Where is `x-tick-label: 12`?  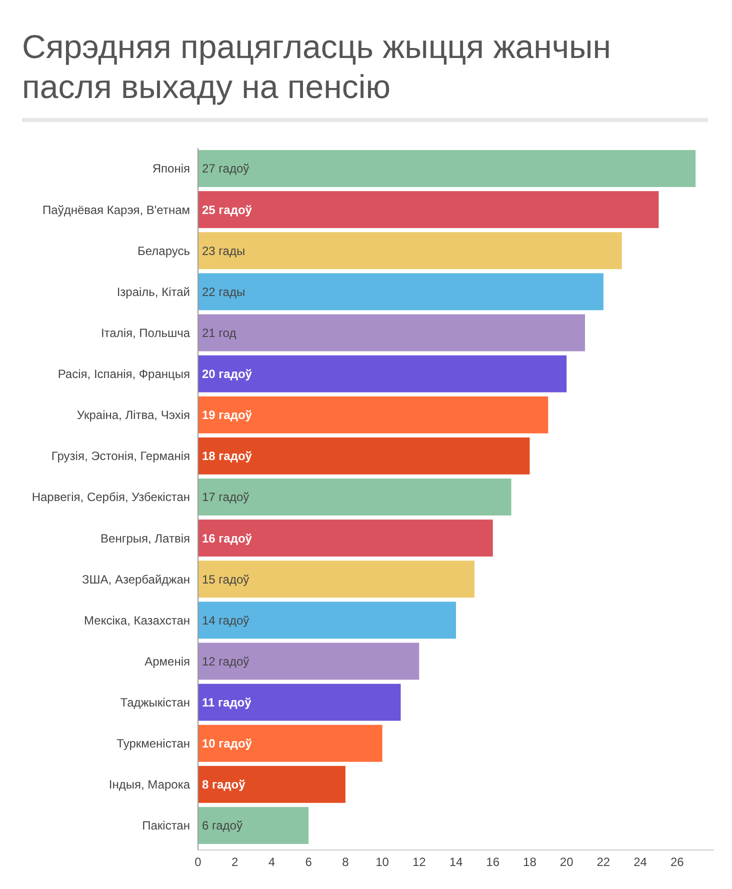
x-tick-label: 12 is located at coordinates (419, 862).